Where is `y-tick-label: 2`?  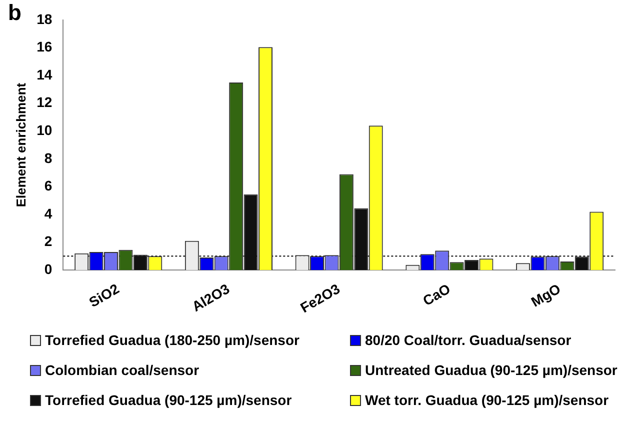
y-tick-label: 2 is located at coordinates (48, 241).